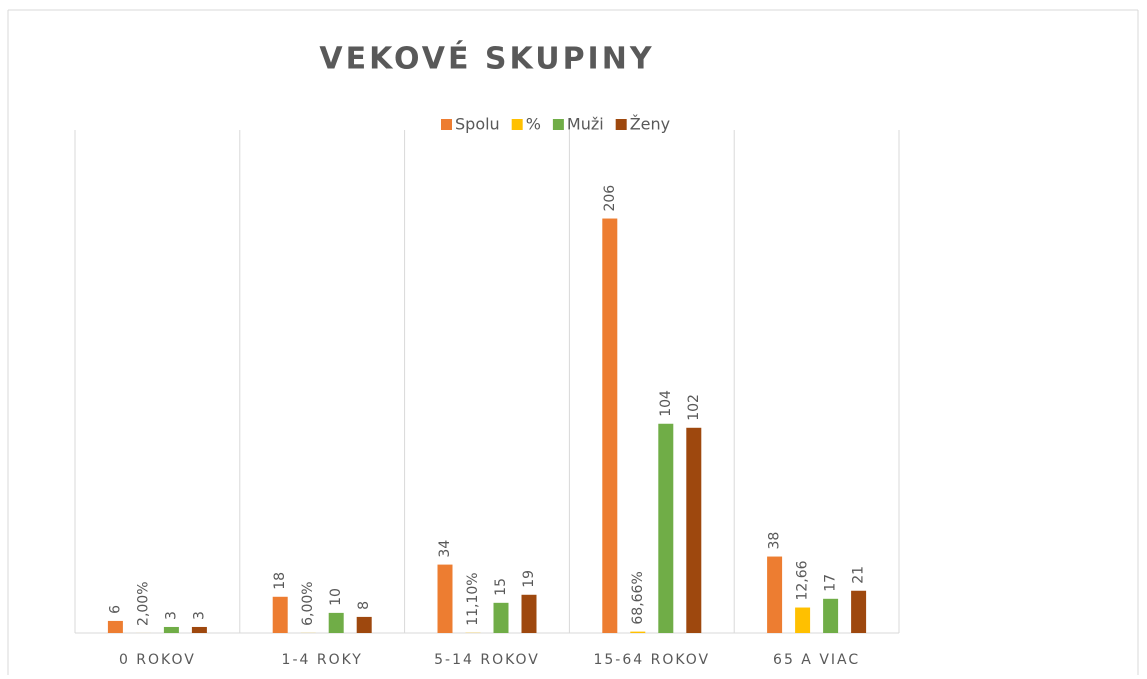  What do you see at coordinates (115, 609) in the screenshot?
I see `data-label: 6` at bounding box center [115, 609].